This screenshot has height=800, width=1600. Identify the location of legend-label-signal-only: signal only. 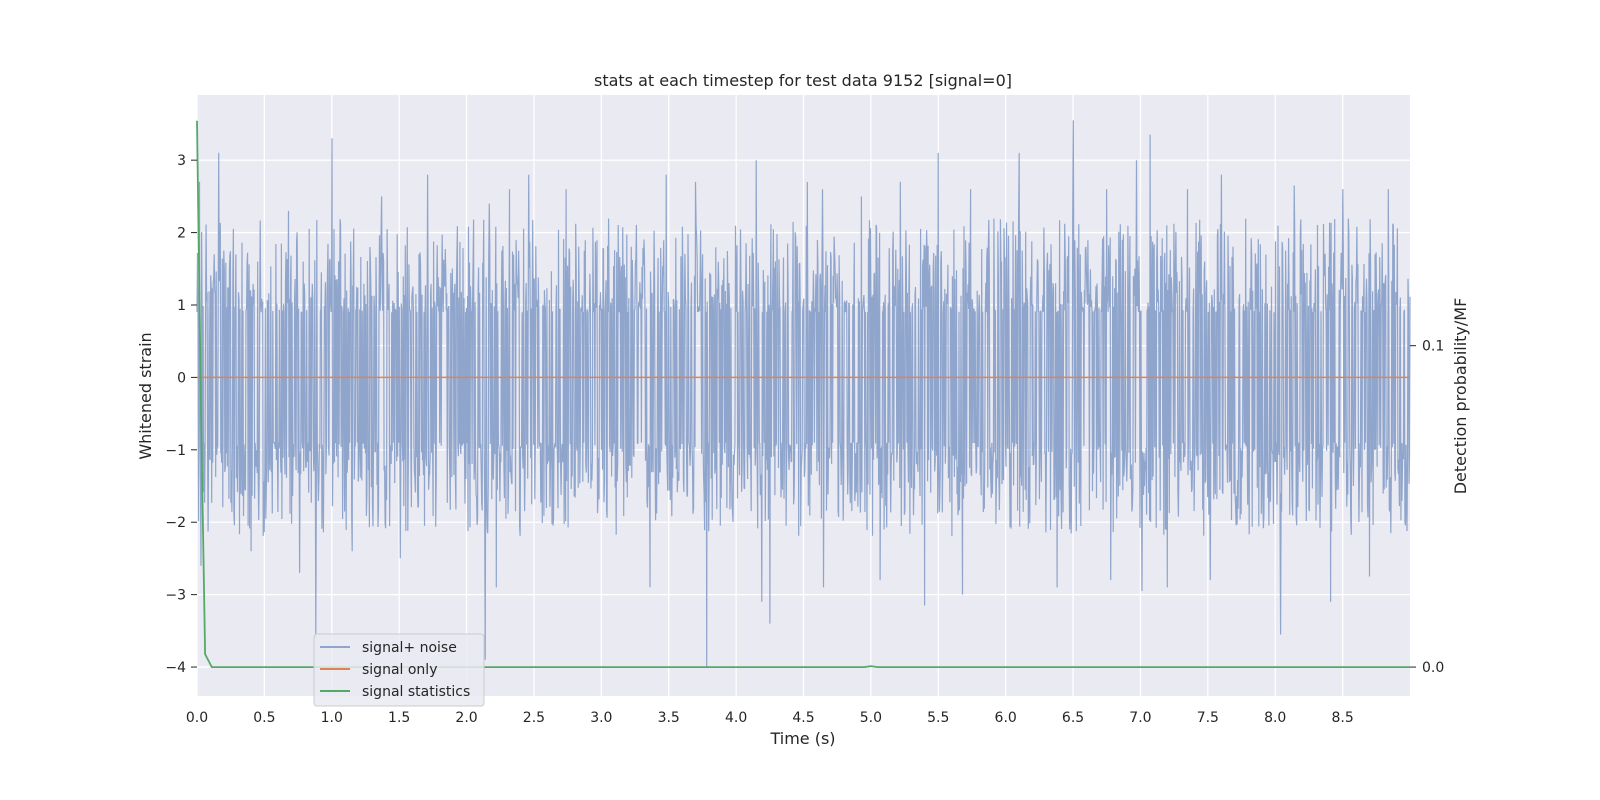
(399, 670).